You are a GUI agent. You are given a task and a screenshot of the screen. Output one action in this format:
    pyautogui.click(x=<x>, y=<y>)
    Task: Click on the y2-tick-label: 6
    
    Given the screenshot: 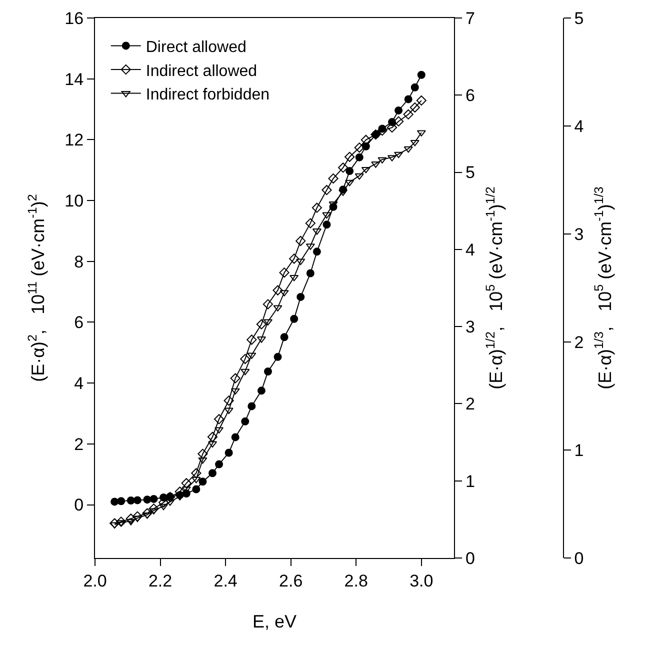 What is the action you would take?
    pyautogui.click(x=470, y=96)
    